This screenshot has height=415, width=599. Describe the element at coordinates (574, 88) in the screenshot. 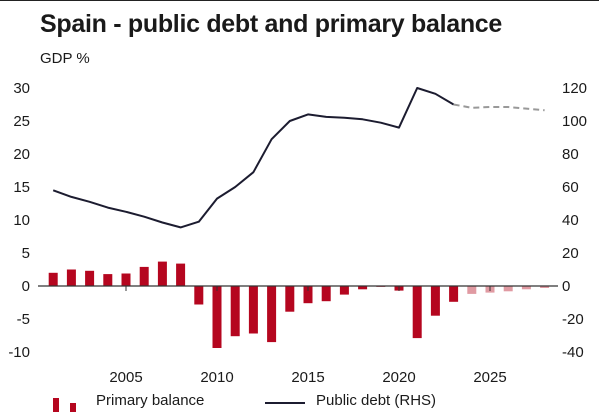

I see `y-right-tick-label: 120` at that location.